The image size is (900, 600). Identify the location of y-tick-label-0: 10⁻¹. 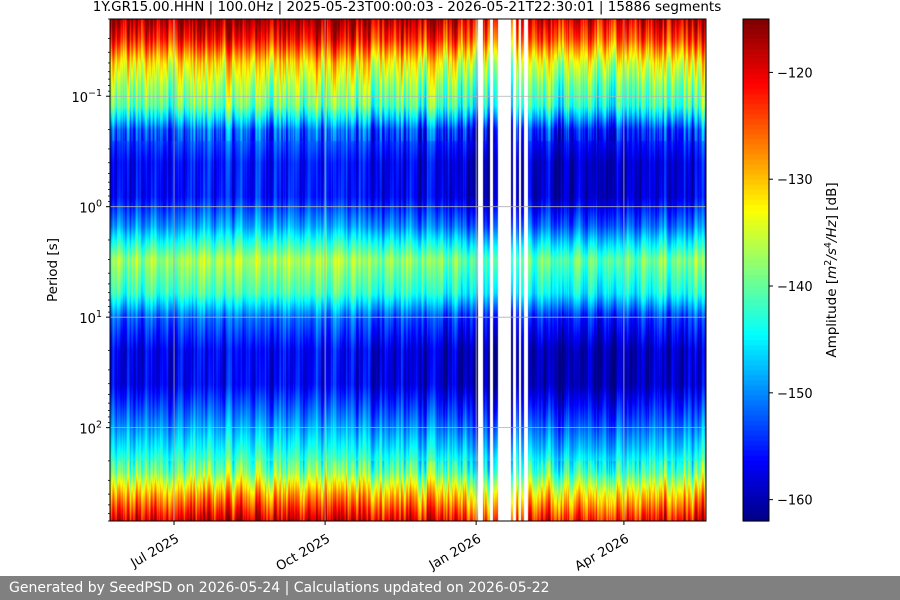
(86, 97).